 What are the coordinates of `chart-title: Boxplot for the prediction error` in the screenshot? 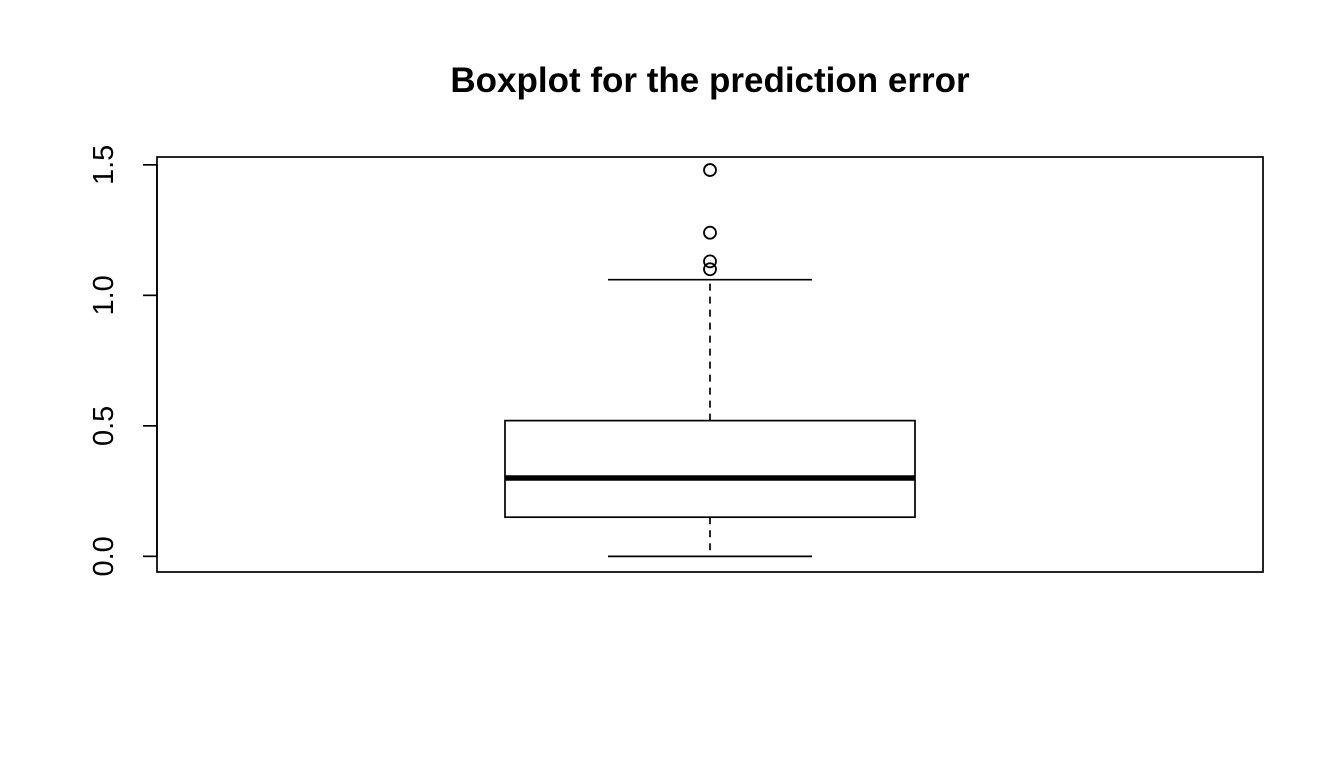 It's located at (710, 80).